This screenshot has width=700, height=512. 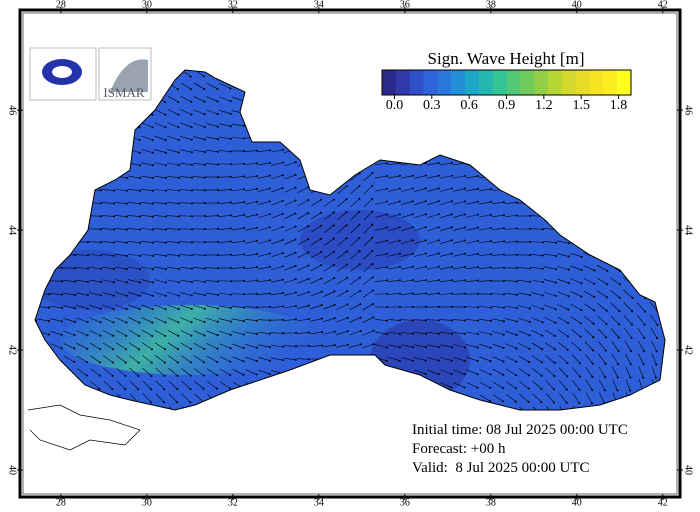 What do you see at coordinates (405, 502) in the screenshot?
I see `lon-tick-label: 36` at bounding box center [405, 502].